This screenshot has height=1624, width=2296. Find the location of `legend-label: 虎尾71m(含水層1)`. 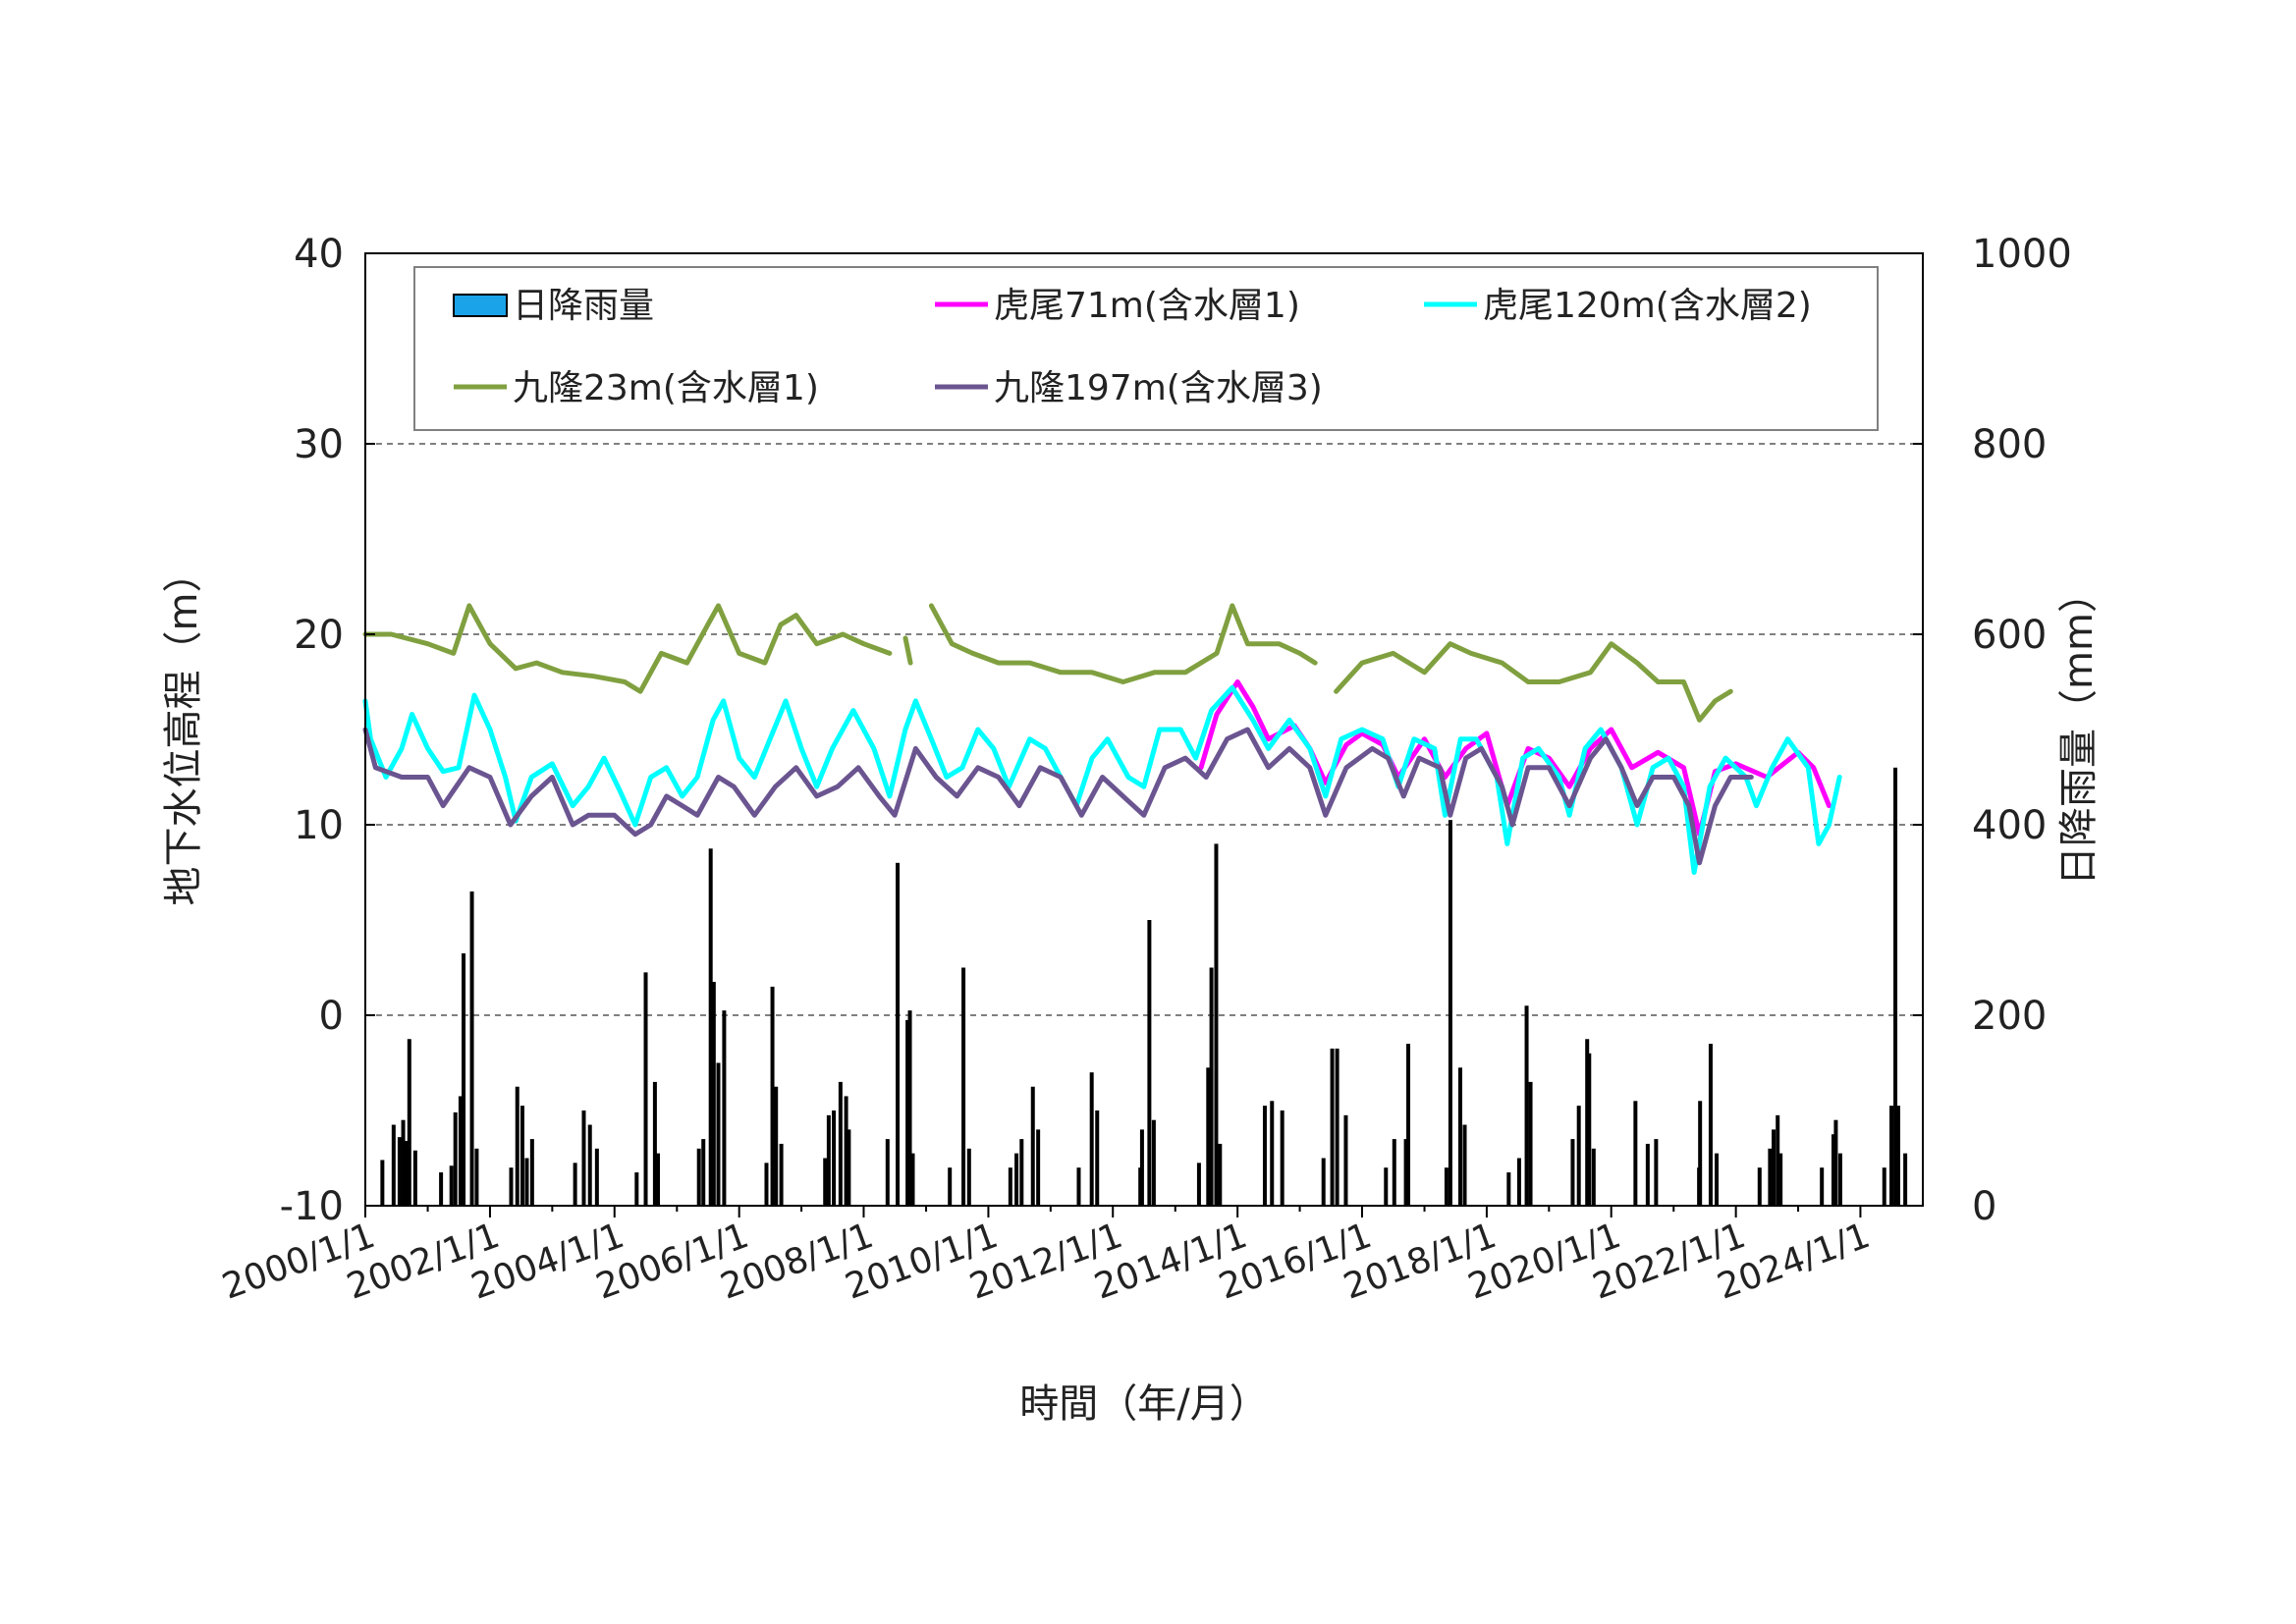

legend-label: 虎尾71m(含水層1) is located at coordinates (1147, 306).